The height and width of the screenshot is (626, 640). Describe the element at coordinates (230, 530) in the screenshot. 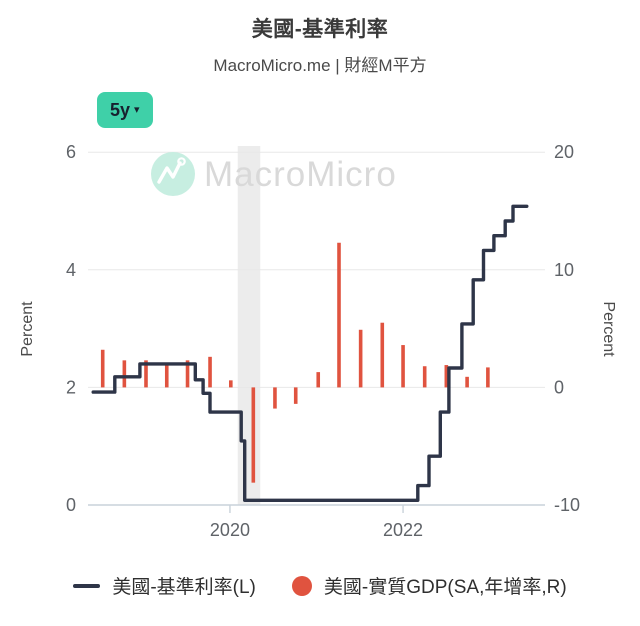

I see `svg-text: 2020` at that location.